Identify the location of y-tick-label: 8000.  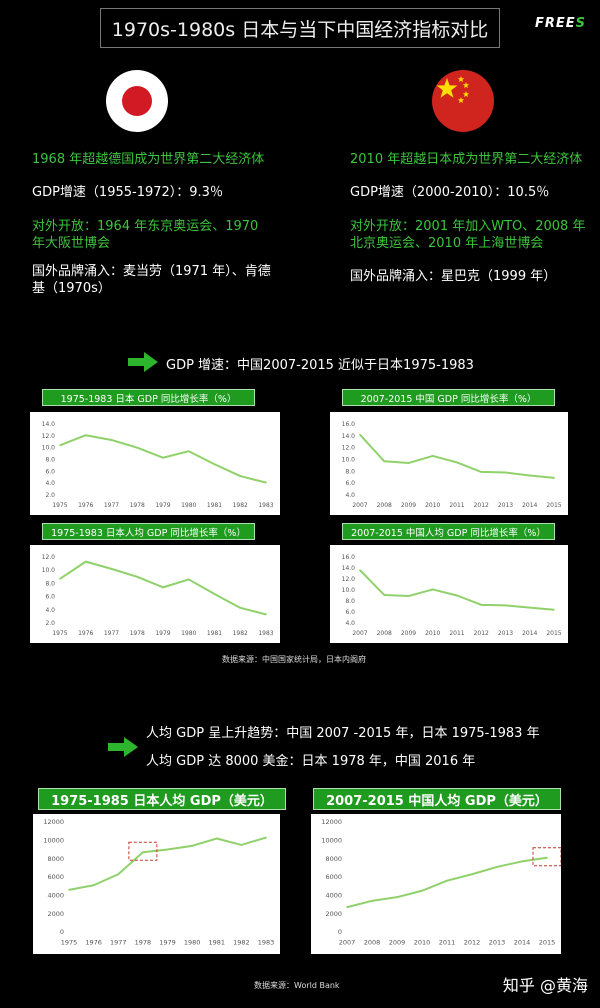
(55, 859).